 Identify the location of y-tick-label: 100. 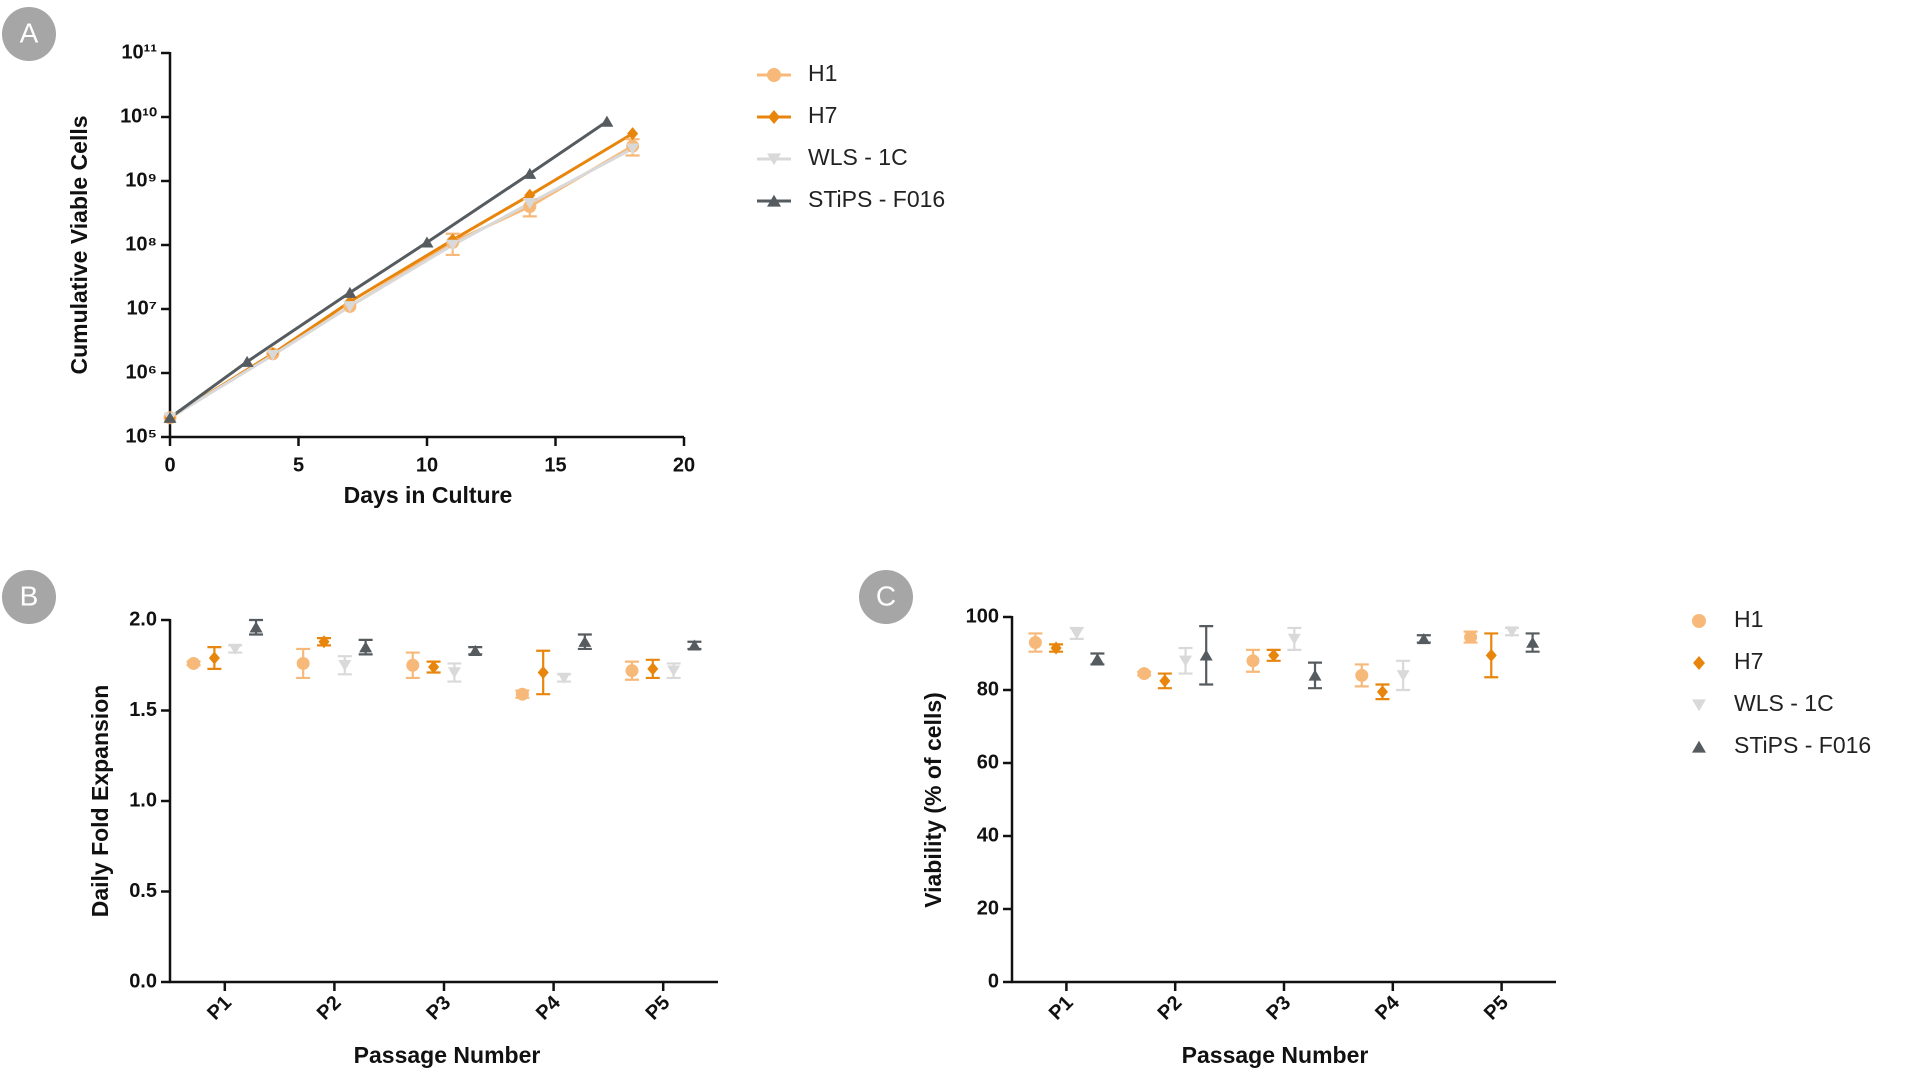
(982, 616).